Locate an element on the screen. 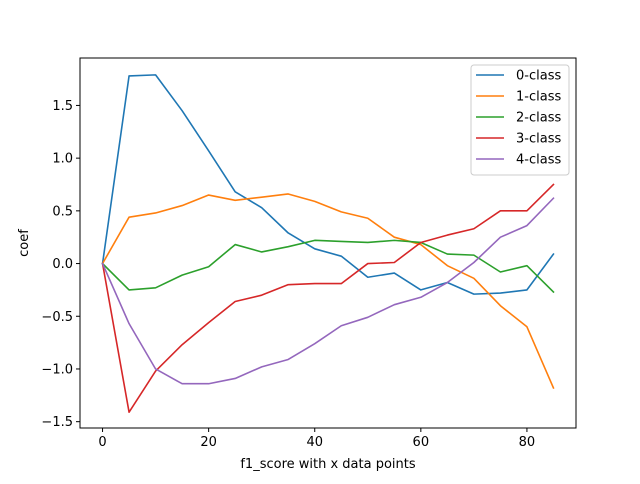 The height and width of the screenshot is (484, 640). y-tick-label: 1.5 is located at coordinates (62, 106).